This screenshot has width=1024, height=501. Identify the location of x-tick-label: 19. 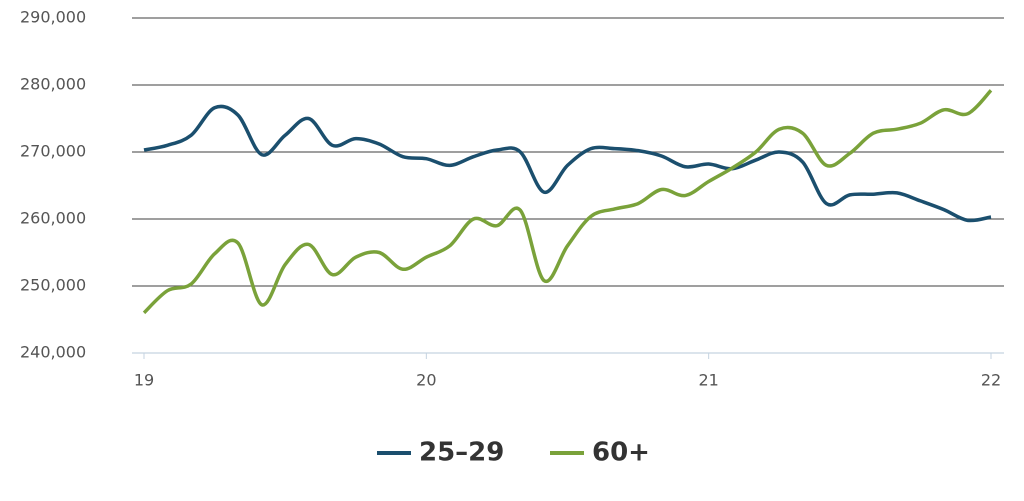
(144, 380).